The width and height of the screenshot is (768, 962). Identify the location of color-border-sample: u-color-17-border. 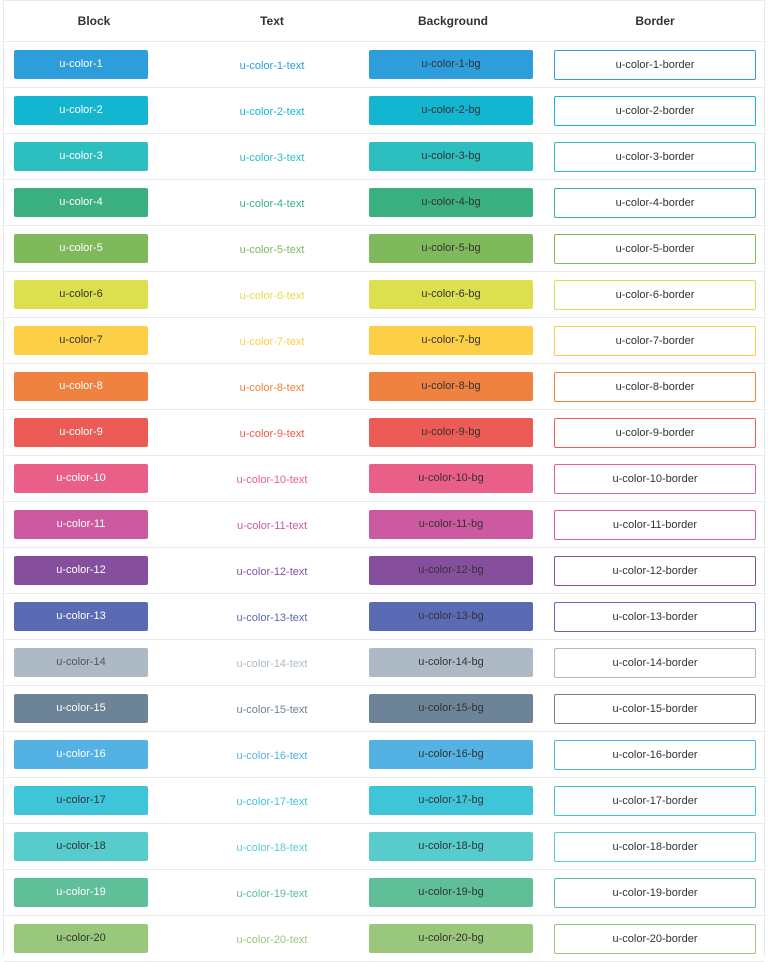
(655, 800).